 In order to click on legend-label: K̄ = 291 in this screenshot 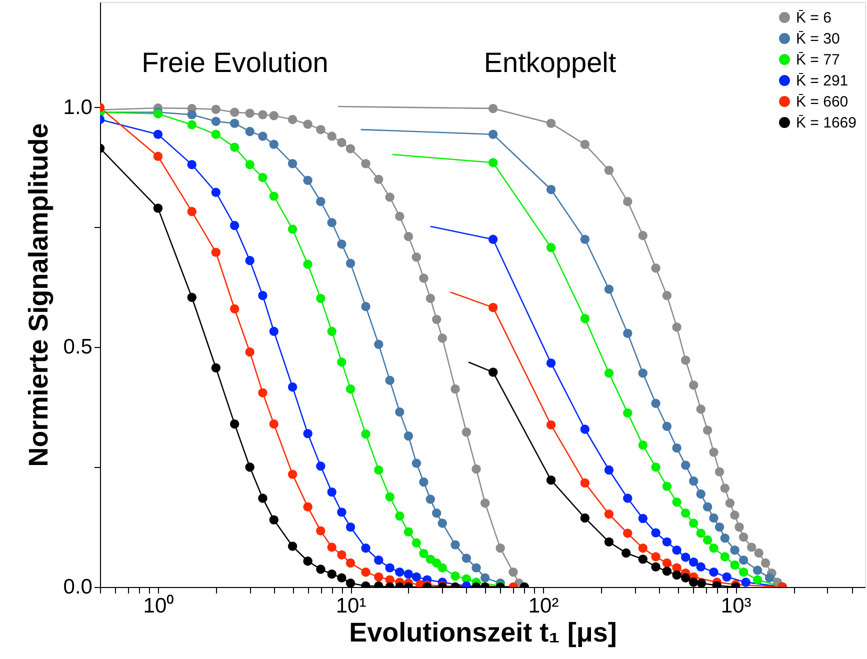, I will do `click(822, 81)`.